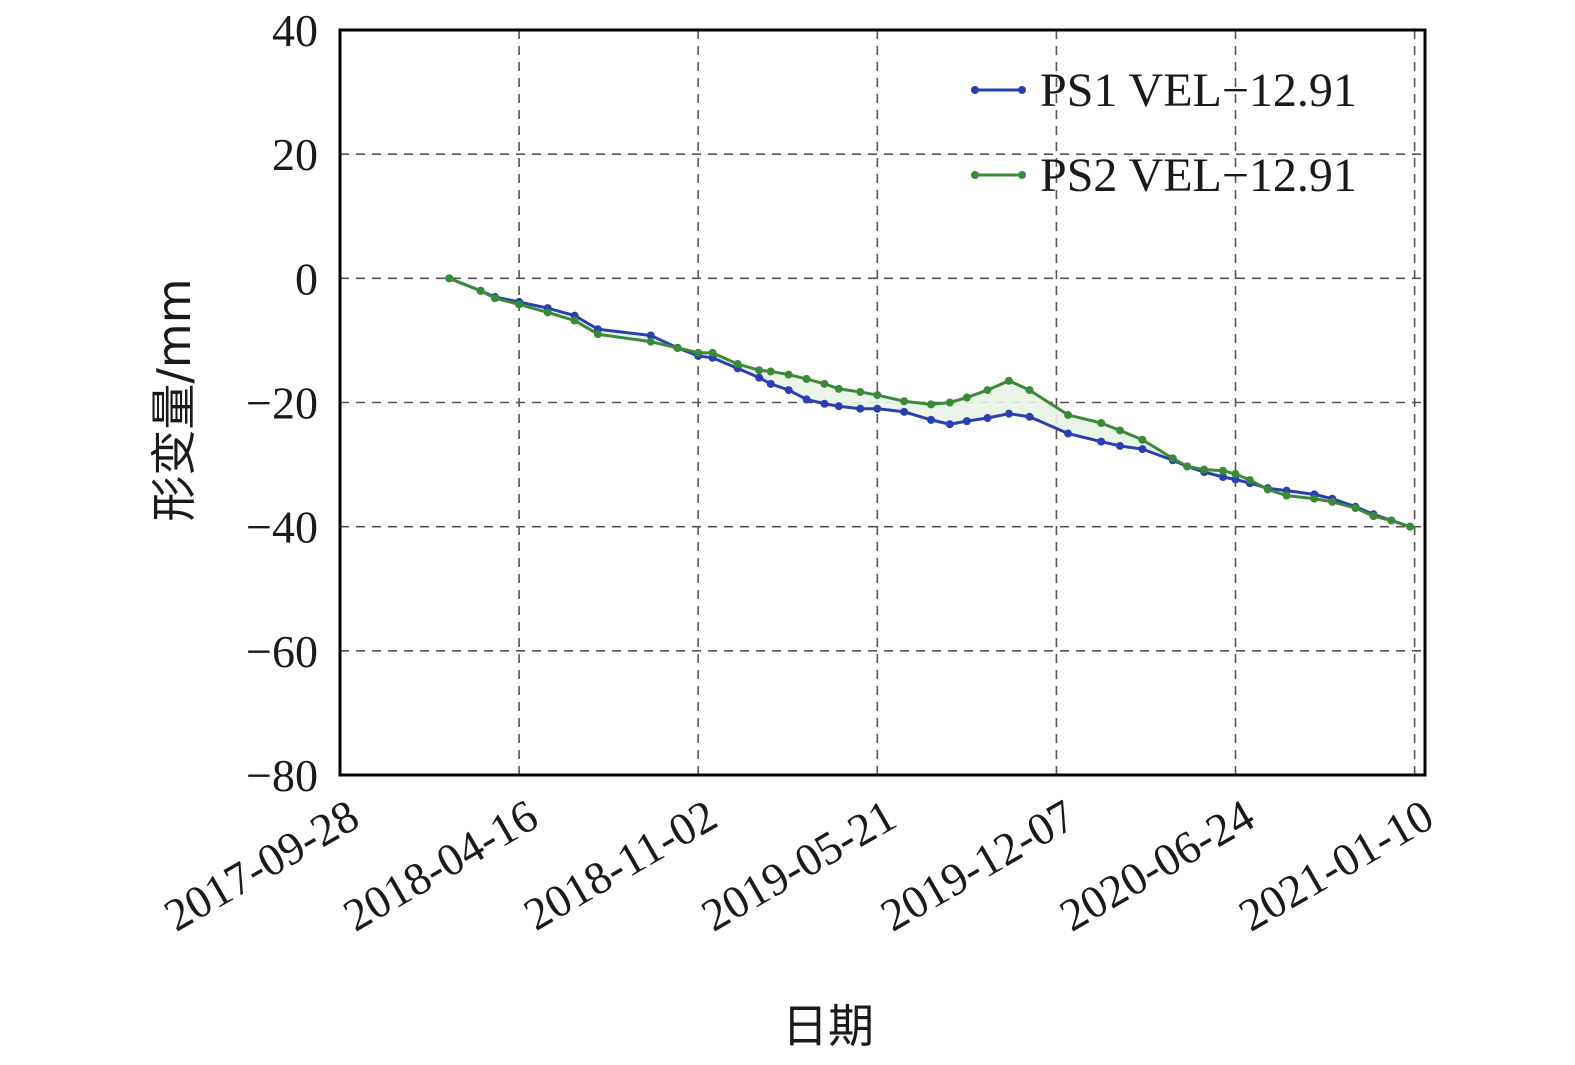  Describe the element at coordinates (828, 1026) in the screenshot. I see `x-axis-label: 日期` at that location.